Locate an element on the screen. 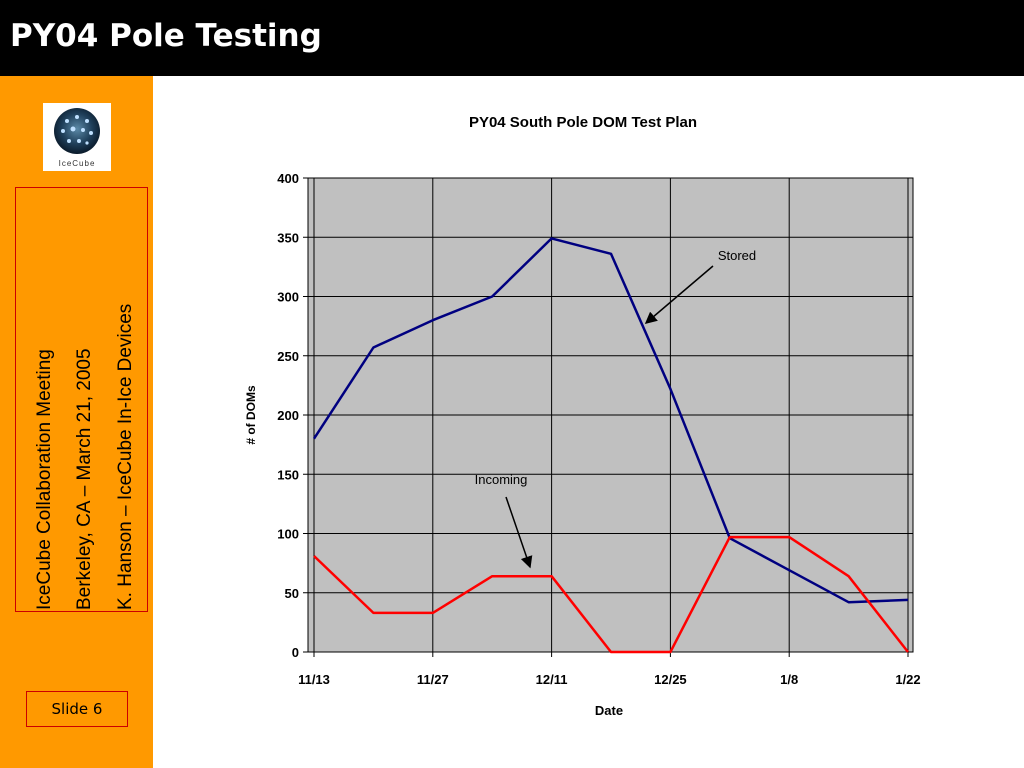 The height and width of the screenshot is (768, 1024). incoming-series-line is located at coordinates (611, 594).